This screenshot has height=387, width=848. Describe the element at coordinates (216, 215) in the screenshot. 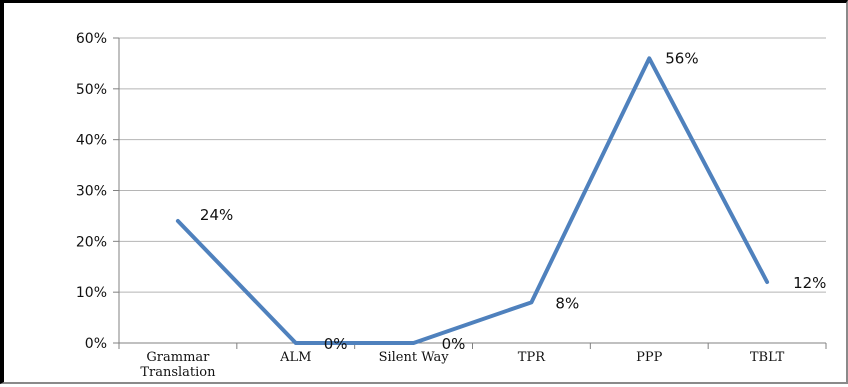

I see `data-label: 24%` at that location.